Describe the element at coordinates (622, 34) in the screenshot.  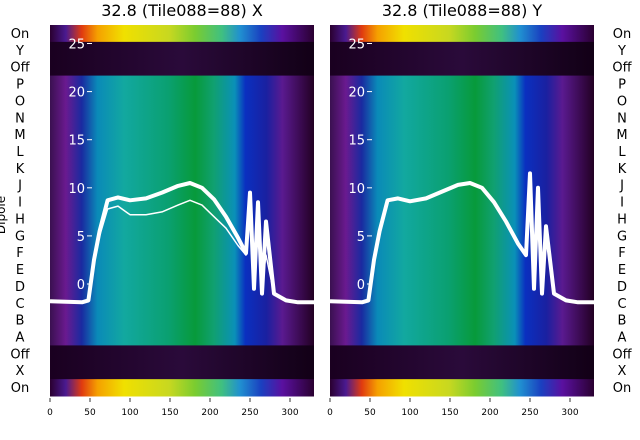
I see `dipole-label-1-0: On` at that location.